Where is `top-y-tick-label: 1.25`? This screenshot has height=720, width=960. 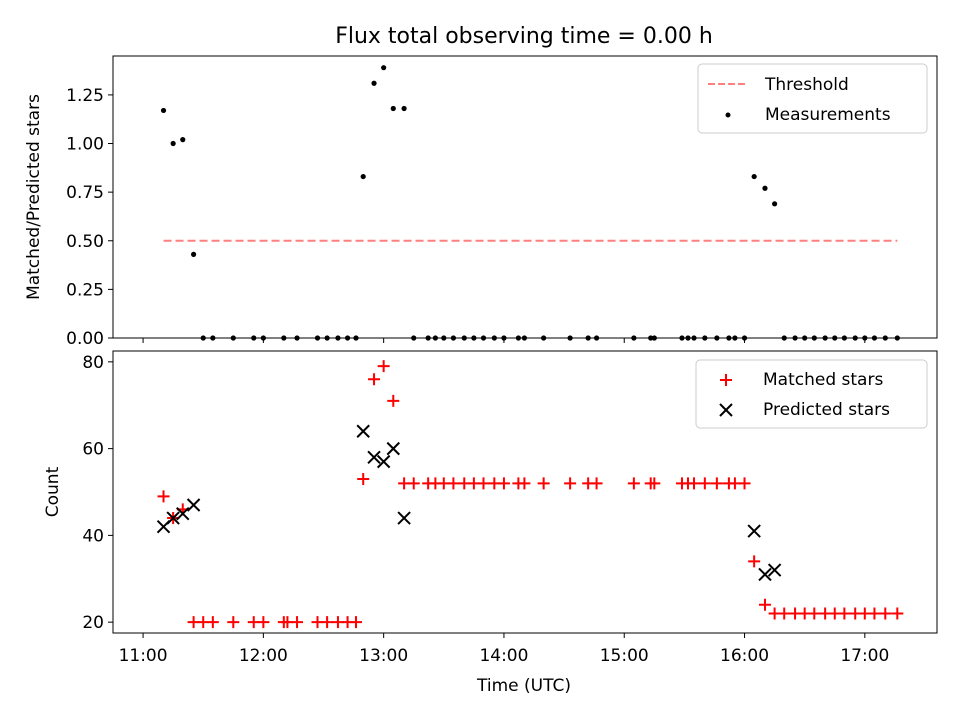
top-y-tick-label: 1.25 is located at coordinates (85, 96).